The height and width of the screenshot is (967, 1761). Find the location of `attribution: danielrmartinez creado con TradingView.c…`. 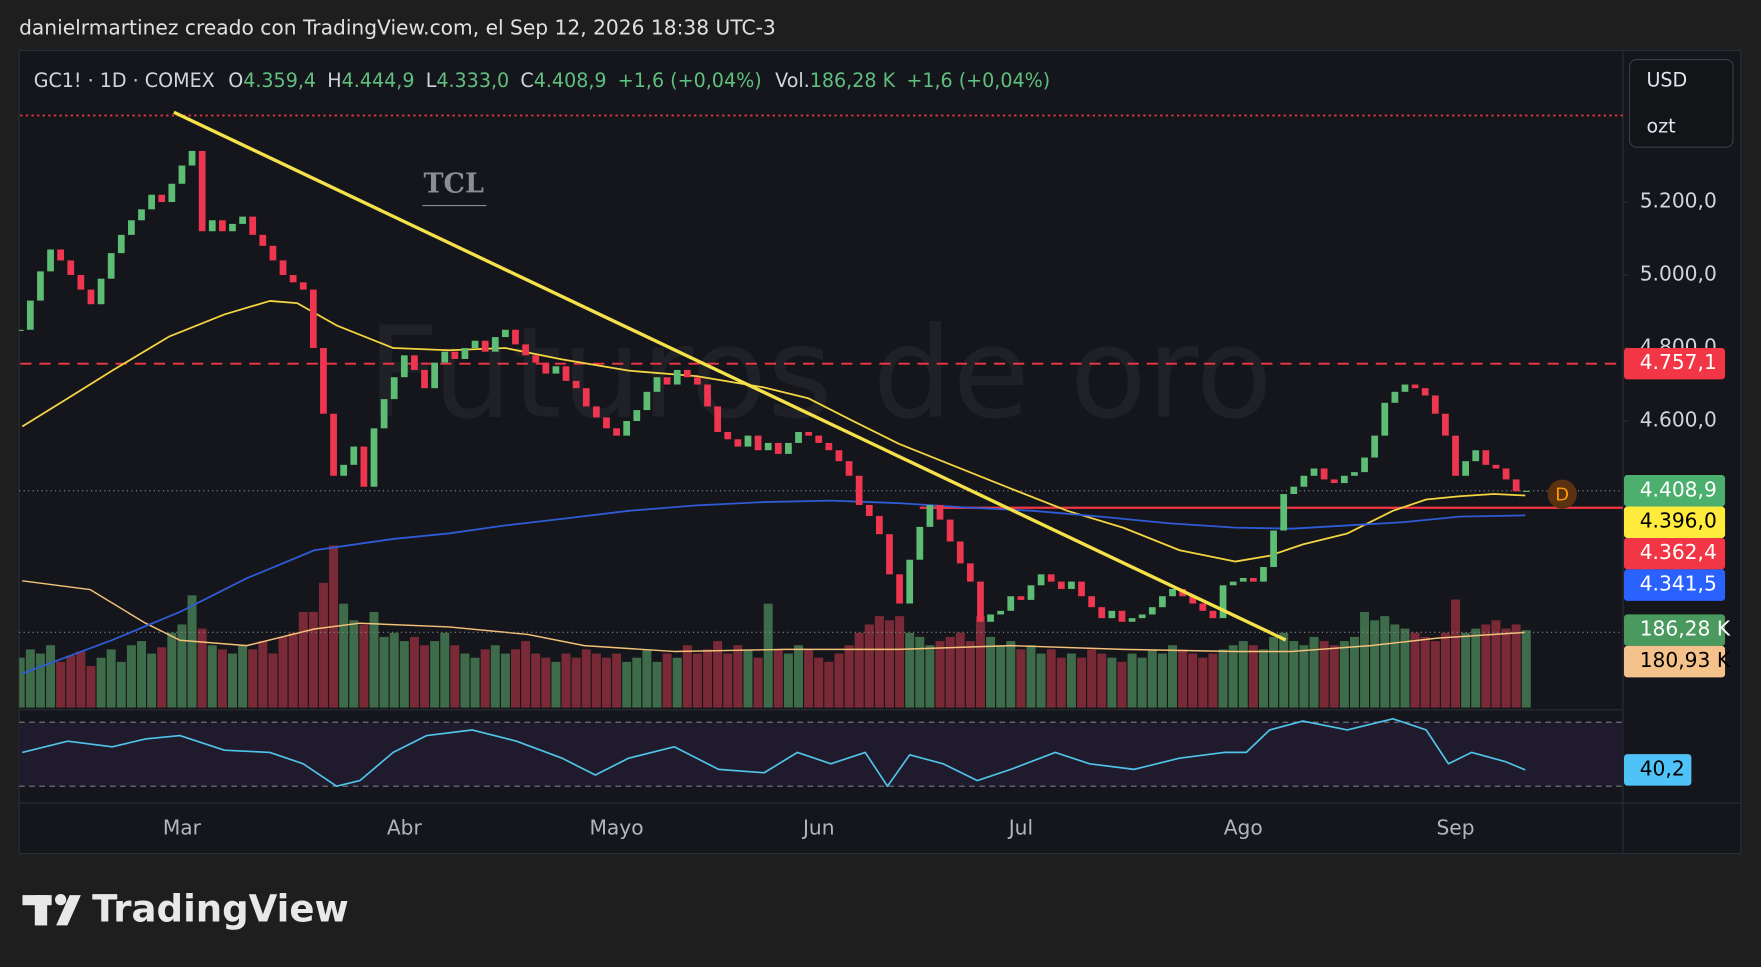

attribution: danielrmartinez creado con TradingView.c… is located at coordinates (397, 28).